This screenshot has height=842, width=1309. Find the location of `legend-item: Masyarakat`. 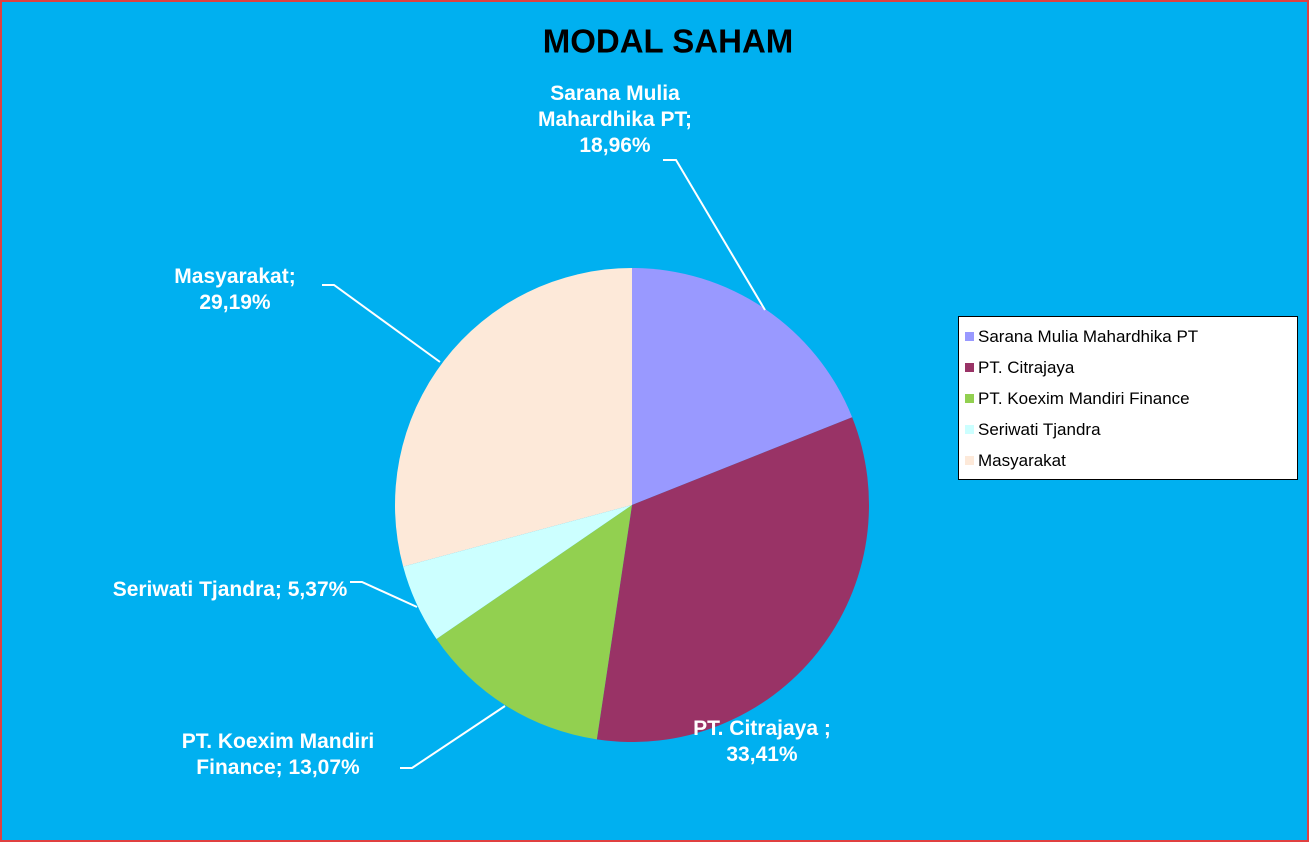

legend-item: Masyarakat is located at coordinates (1131, 460).